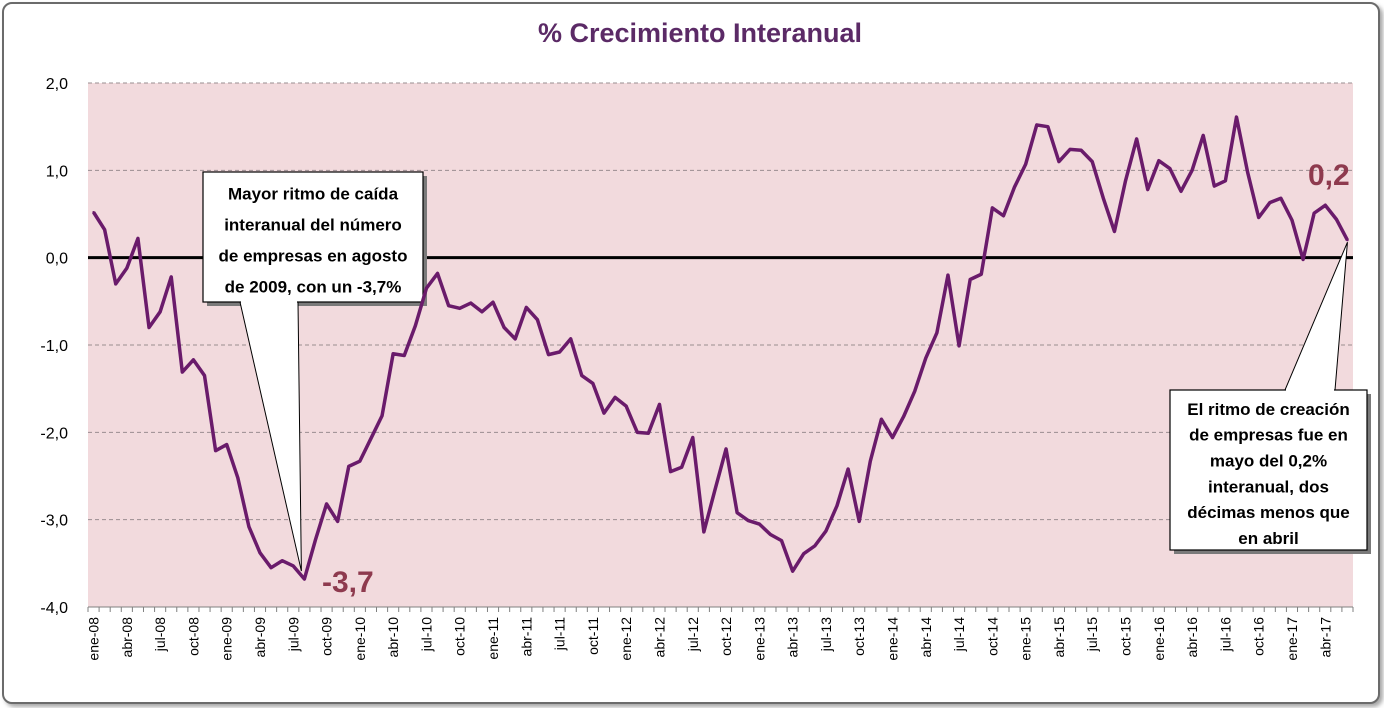 The height and width of the screenshot is (708, 1384). What do you see at coordinates (493, 638) in the screenshot?
I see `x-tick-label: ene-11` at bounding box center [493, 638].